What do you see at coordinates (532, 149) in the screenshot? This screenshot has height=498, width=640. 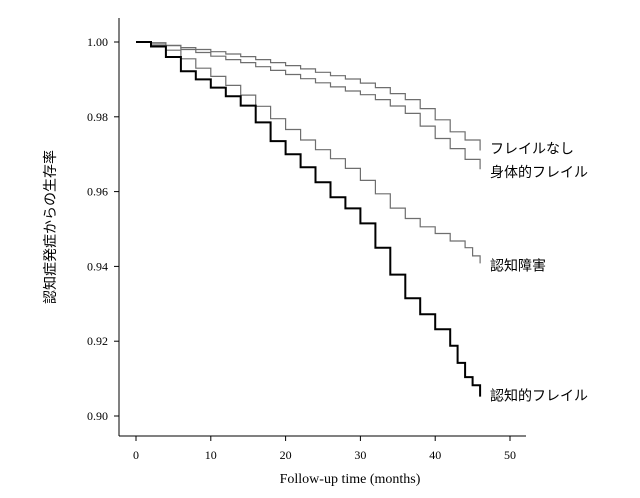 I see `series-label: フレイルなし` at bounding box center [532, 149].